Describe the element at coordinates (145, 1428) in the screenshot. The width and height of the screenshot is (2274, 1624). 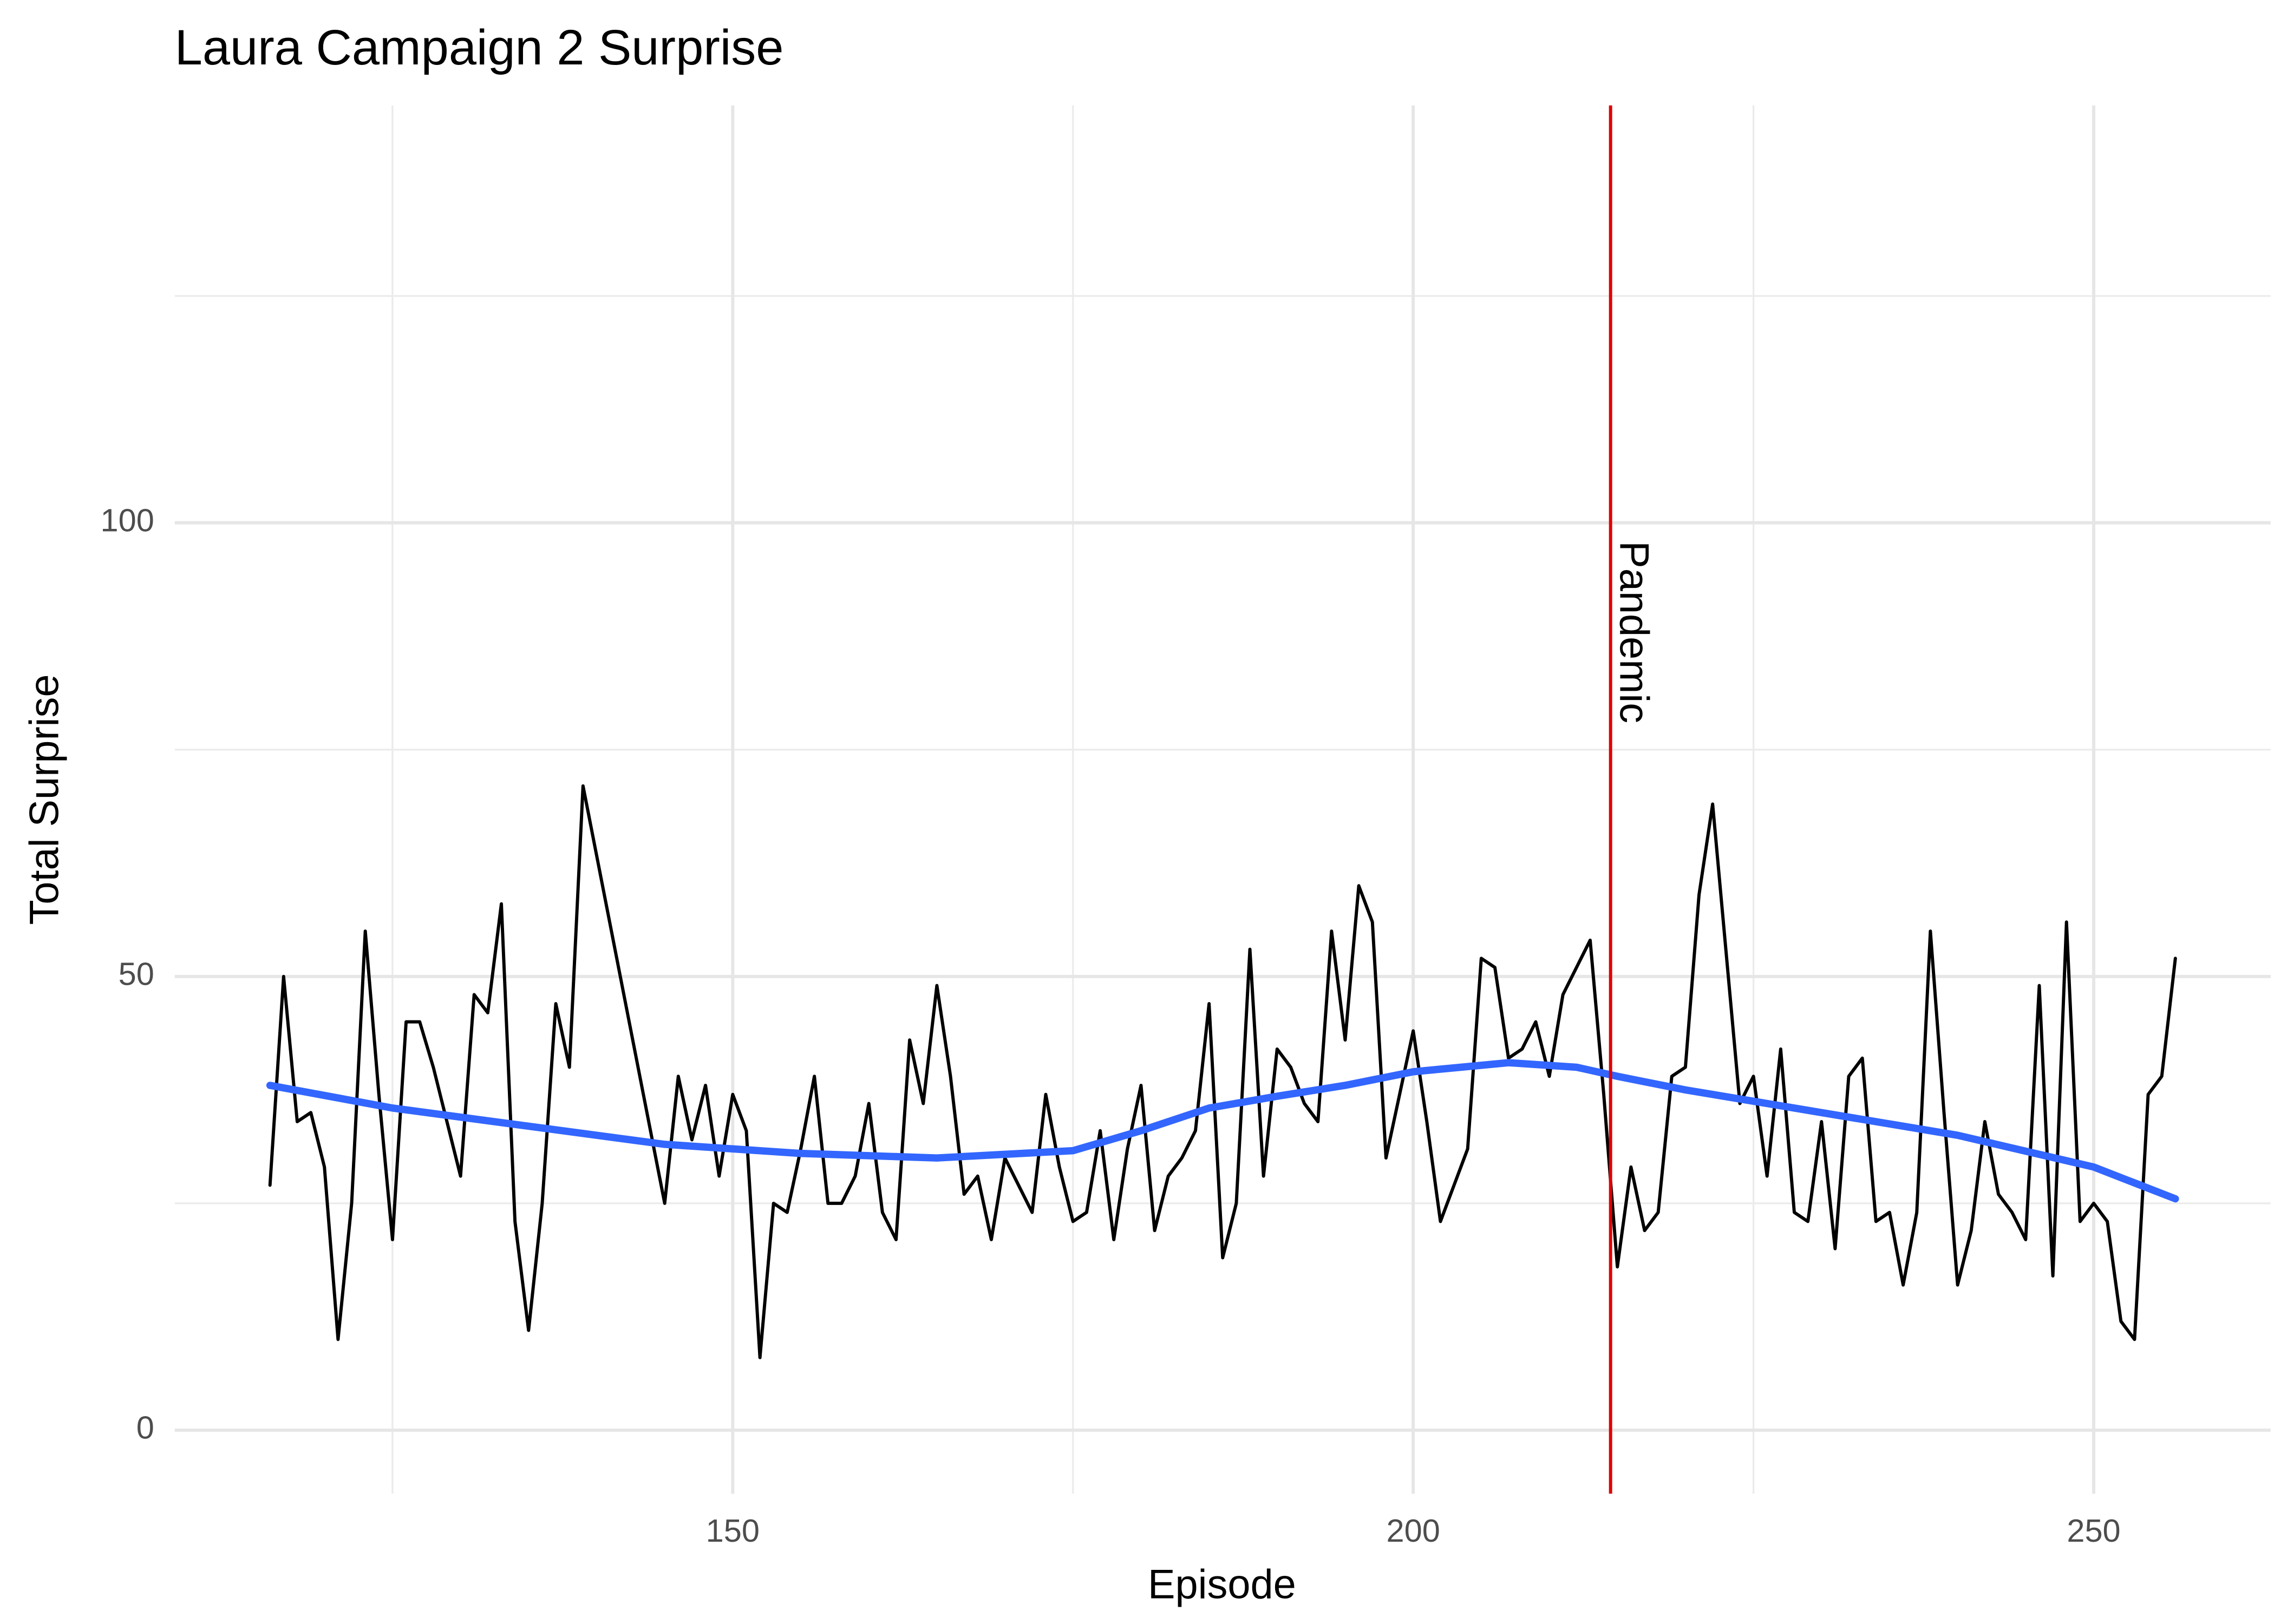
I see `y-tick-label: 0` at that location.